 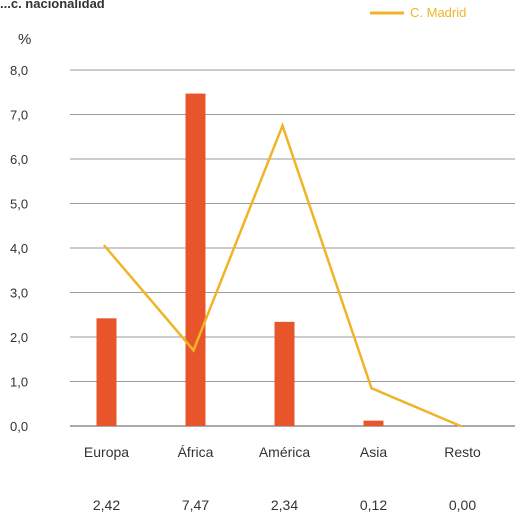 I want to click on y-tick-label: 4,0, so click(x=19, y=248).